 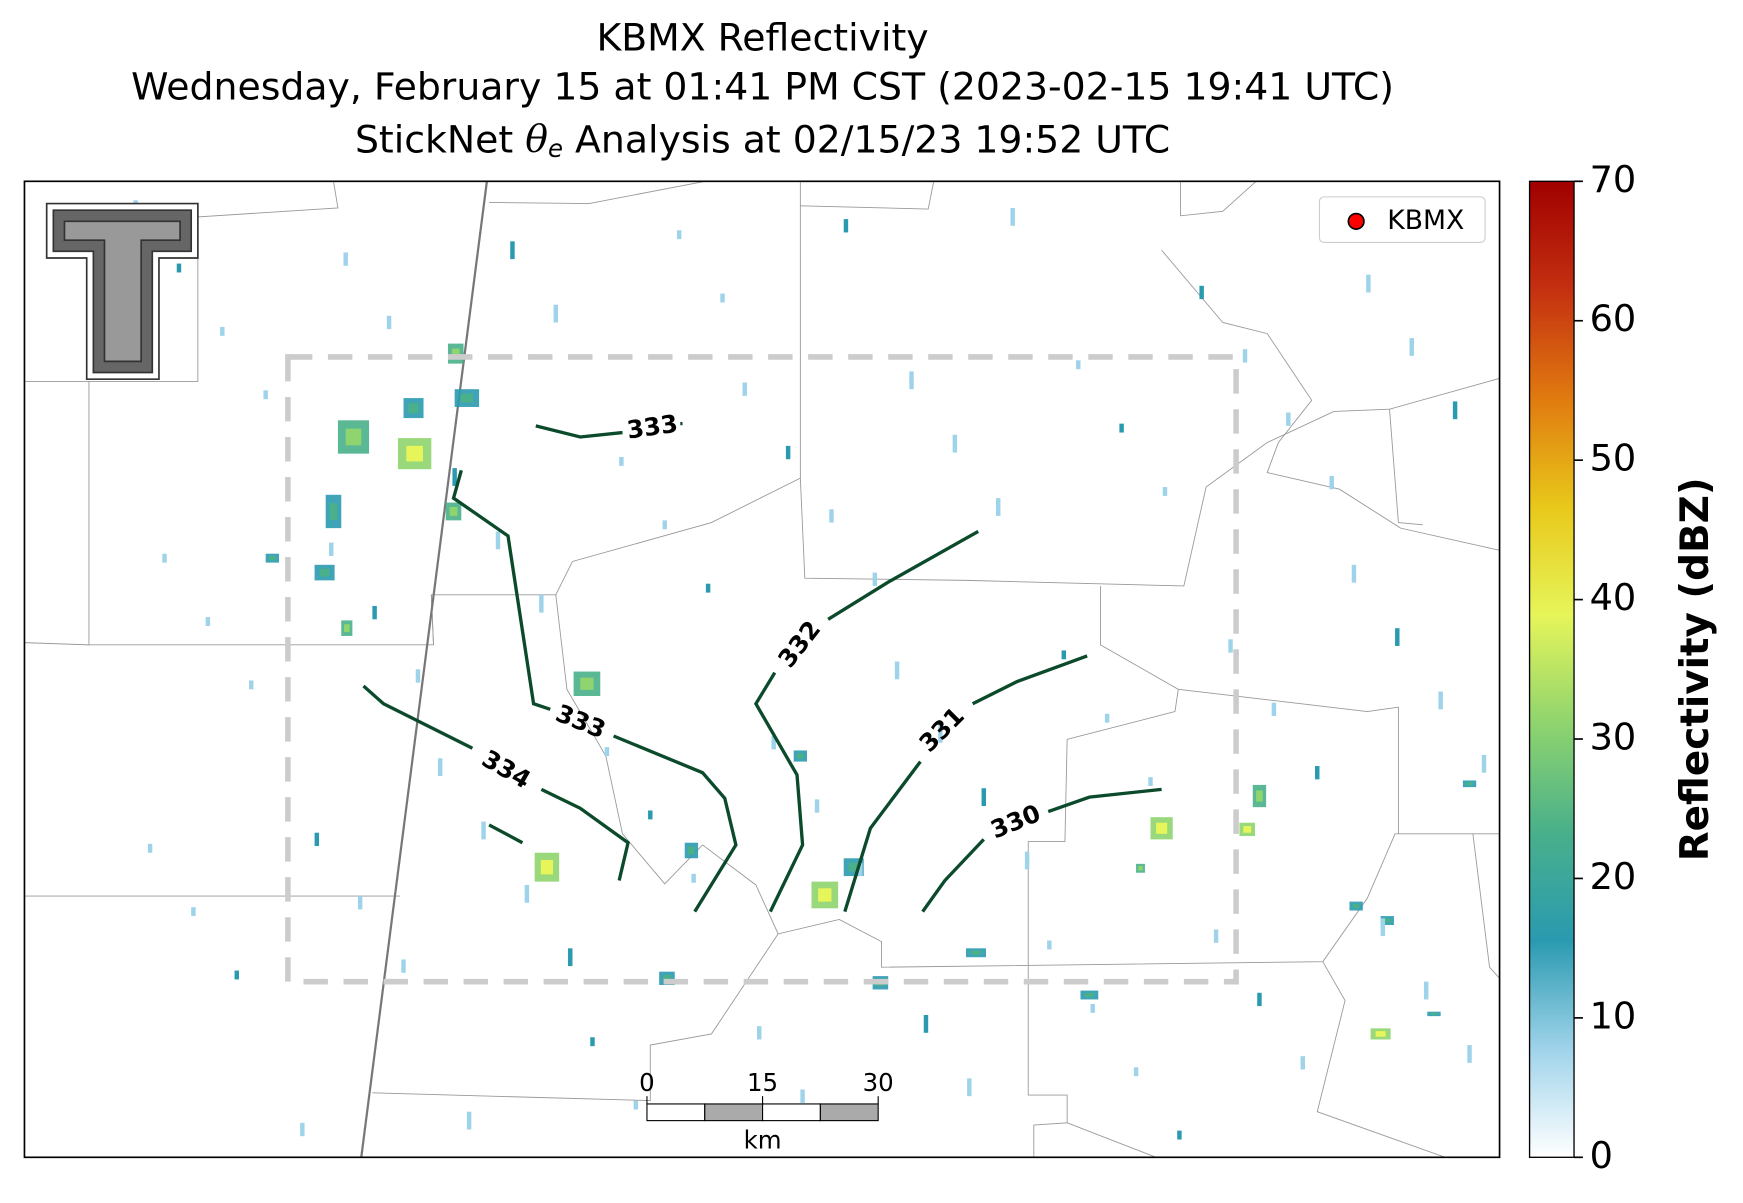 I want to click on colorbar-ticks: 0 10 20 30 40 50 60 70, so click(x=1605, y=667).